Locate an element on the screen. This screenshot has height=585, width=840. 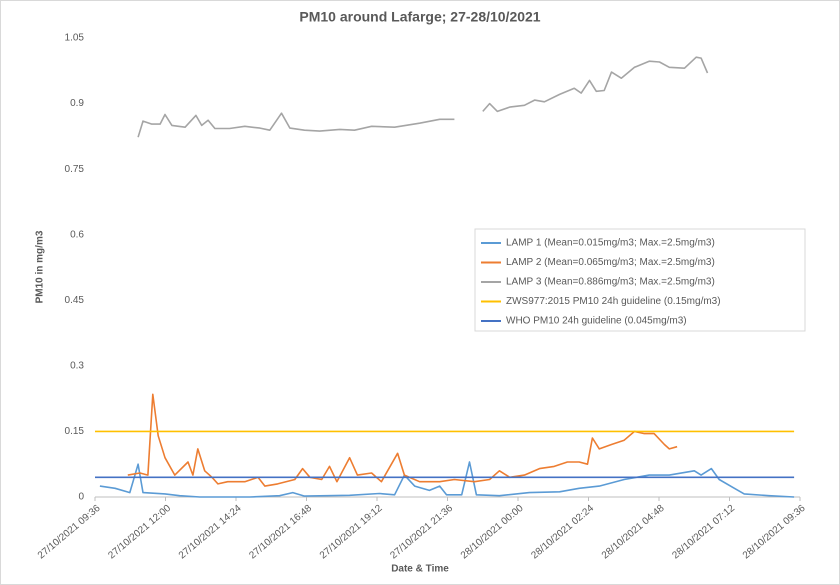
x-axis-label: Date & Time is located at coordinates (420, 569).